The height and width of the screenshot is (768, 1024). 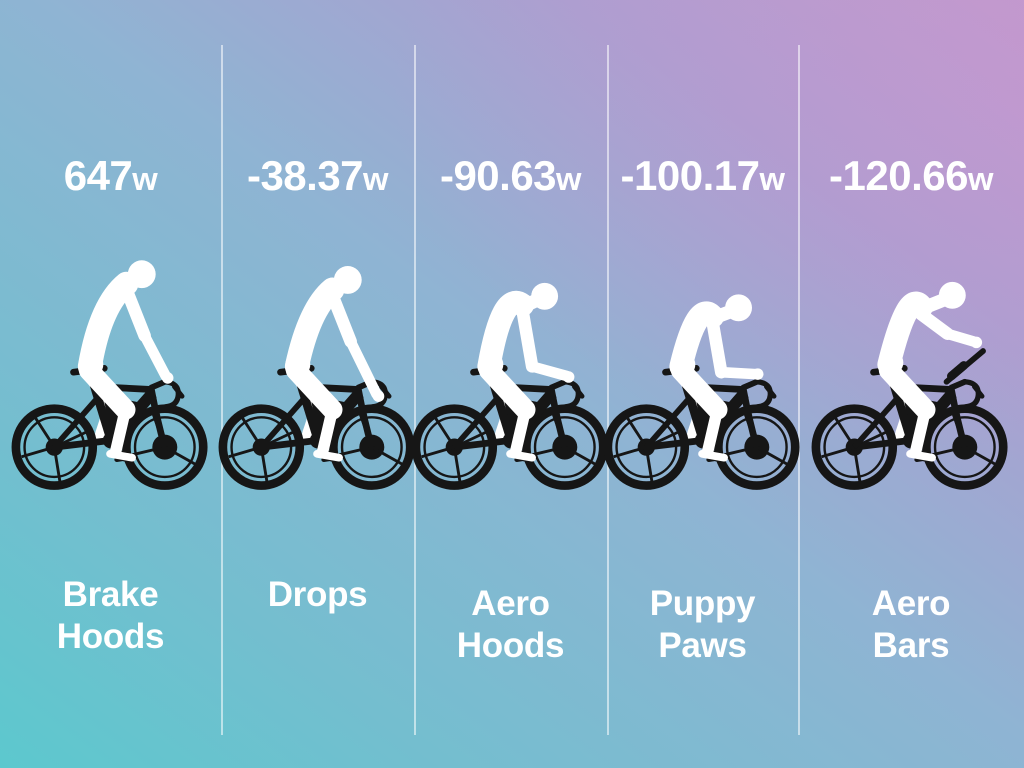 I want to click on position-label: Puppy Paws, so click(x=702, y=625).